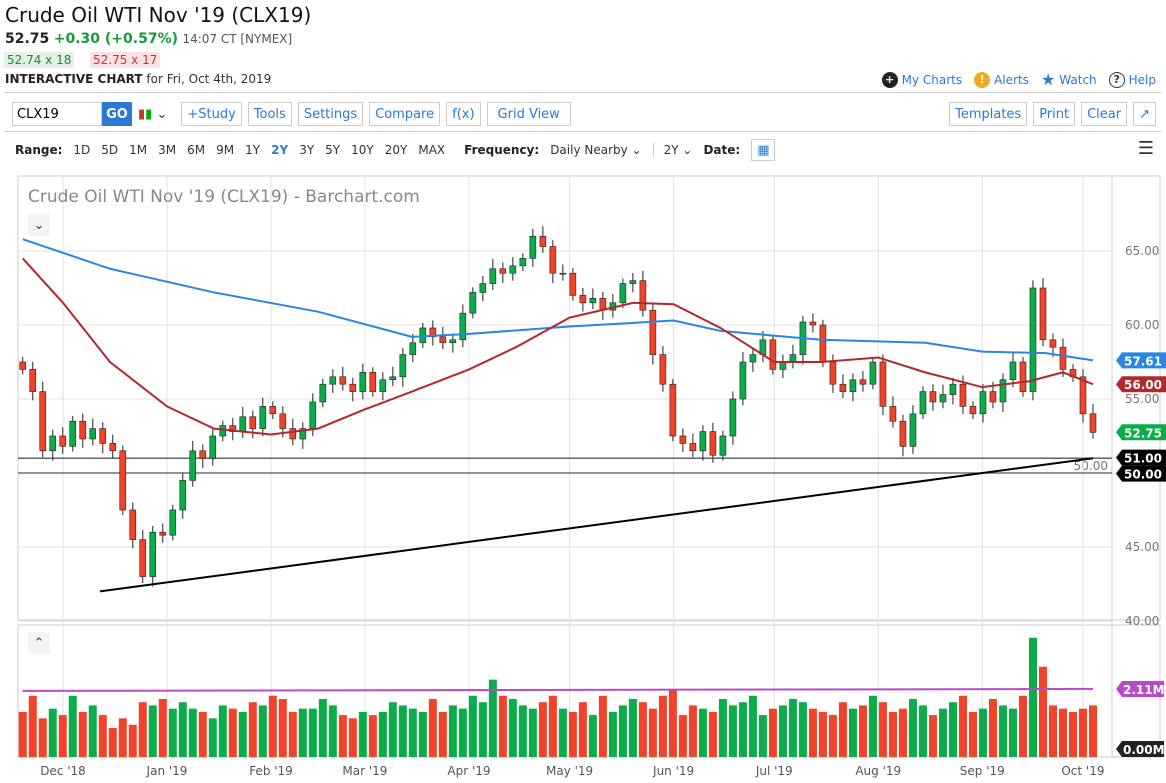  I want to click on grid-view-button: Grid View, so click(528, 114).